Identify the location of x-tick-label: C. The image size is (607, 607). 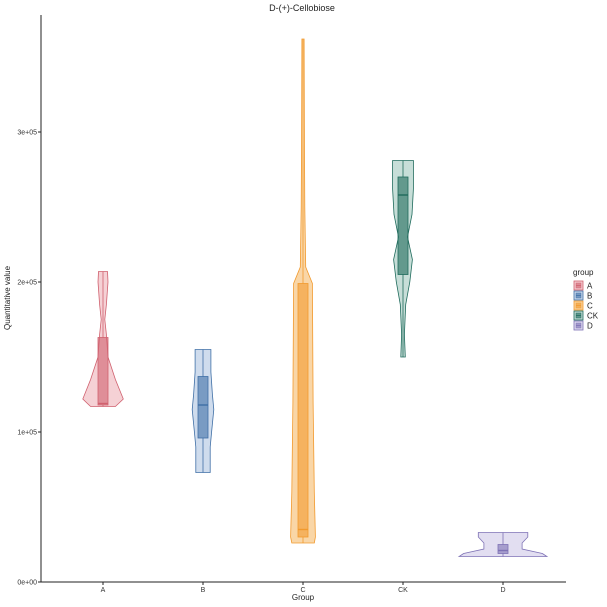
(302, 590).